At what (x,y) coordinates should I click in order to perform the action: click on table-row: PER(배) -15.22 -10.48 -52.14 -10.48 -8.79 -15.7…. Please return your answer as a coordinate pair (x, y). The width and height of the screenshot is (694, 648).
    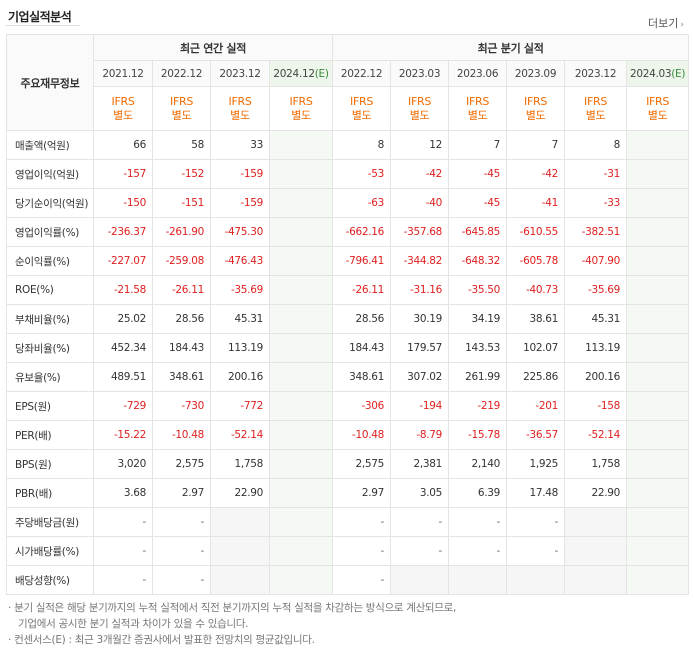
    Looking at the image, I should click on (348, 435).